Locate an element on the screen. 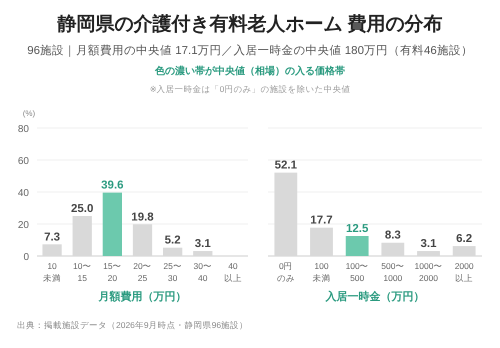  x-tick-label: 10〜 15 is located at coordinates (82, 272).